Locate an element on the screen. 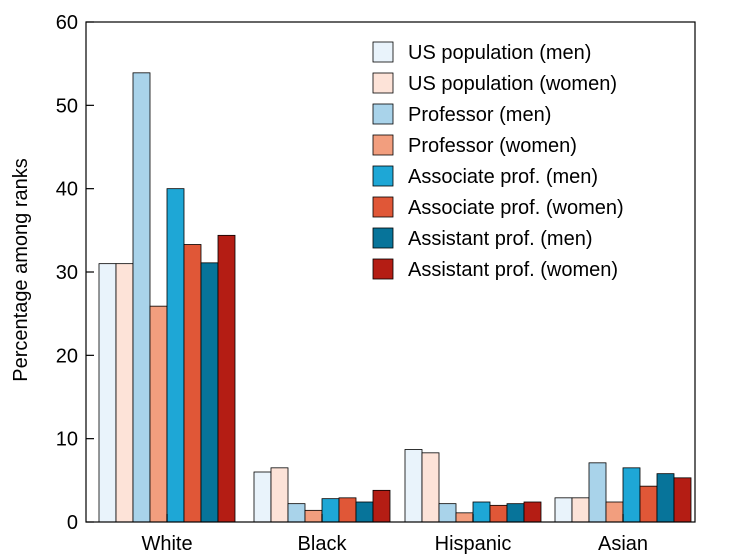 The image size is (730, 556). legend-label-7: Assistant prof. (men) is located at coordinates (500, 239).